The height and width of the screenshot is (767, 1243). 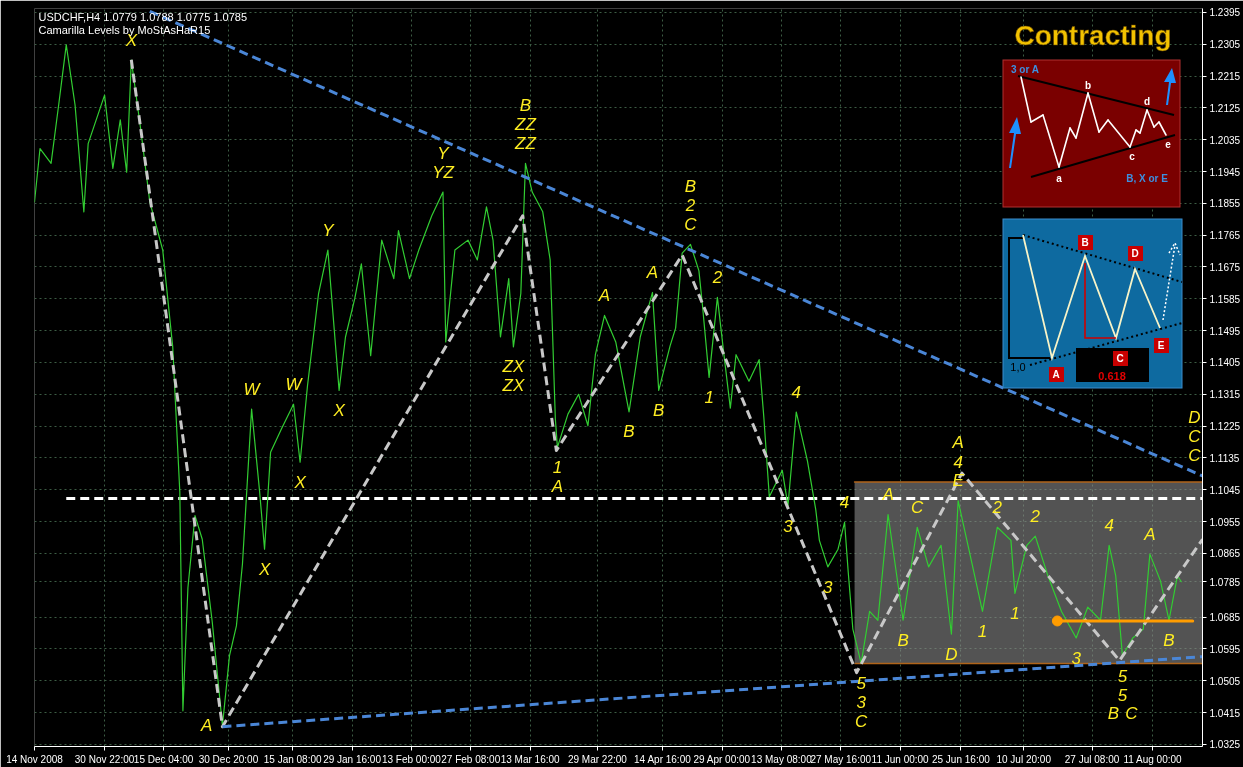 What do you see at coordinates (1225, 554) in the screenshot?
I see `y-tick-label: 1.0865` at bounding box center [1225, 554].